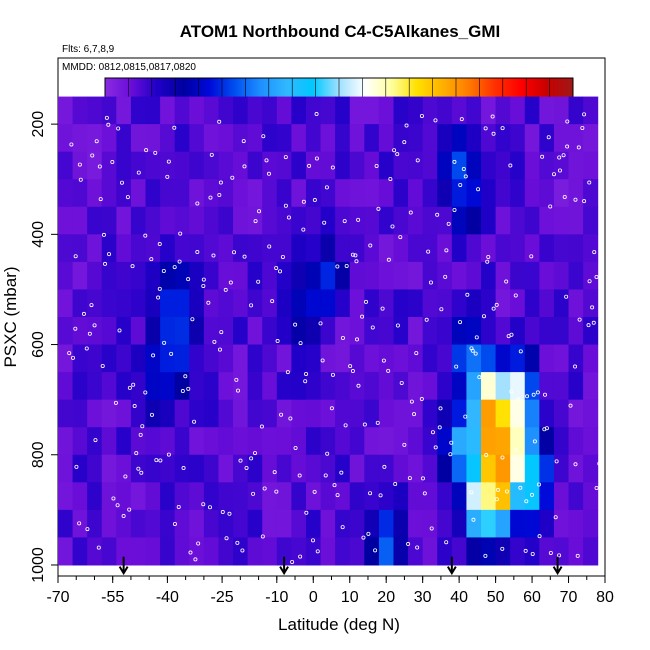  What do you see at coordinates (38, 344) in the screenshot?
I see `y-tick-label: 600` at bounding box center [38, 344].